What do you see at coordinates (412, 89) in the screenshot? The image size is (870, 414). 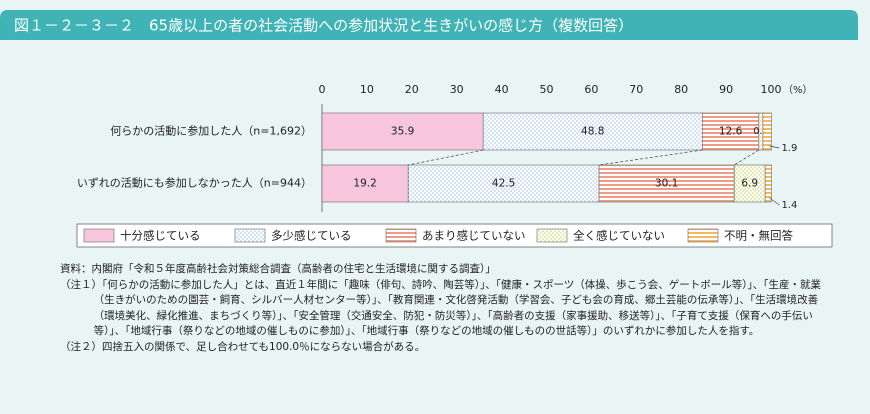 I see `x-tick-label: 20` at bounding box center [412, 89].